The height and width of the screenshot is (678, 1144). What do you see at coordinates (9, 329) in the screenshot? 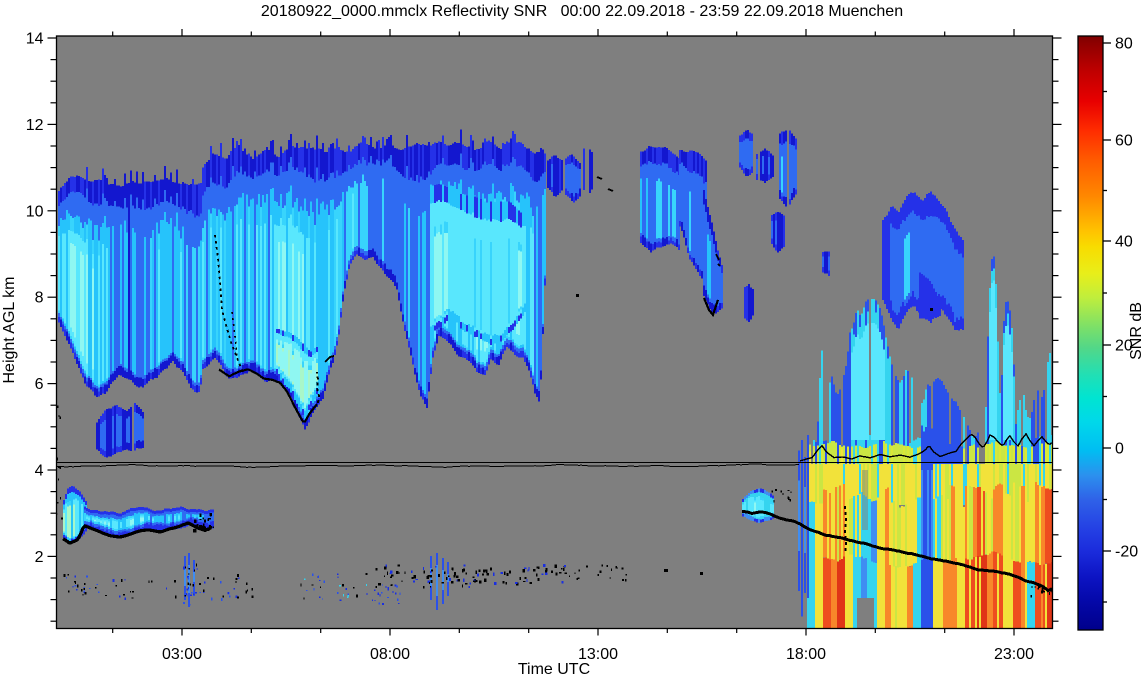
I see `svg-text: Height AGL km` at bounding box center [9, 329].